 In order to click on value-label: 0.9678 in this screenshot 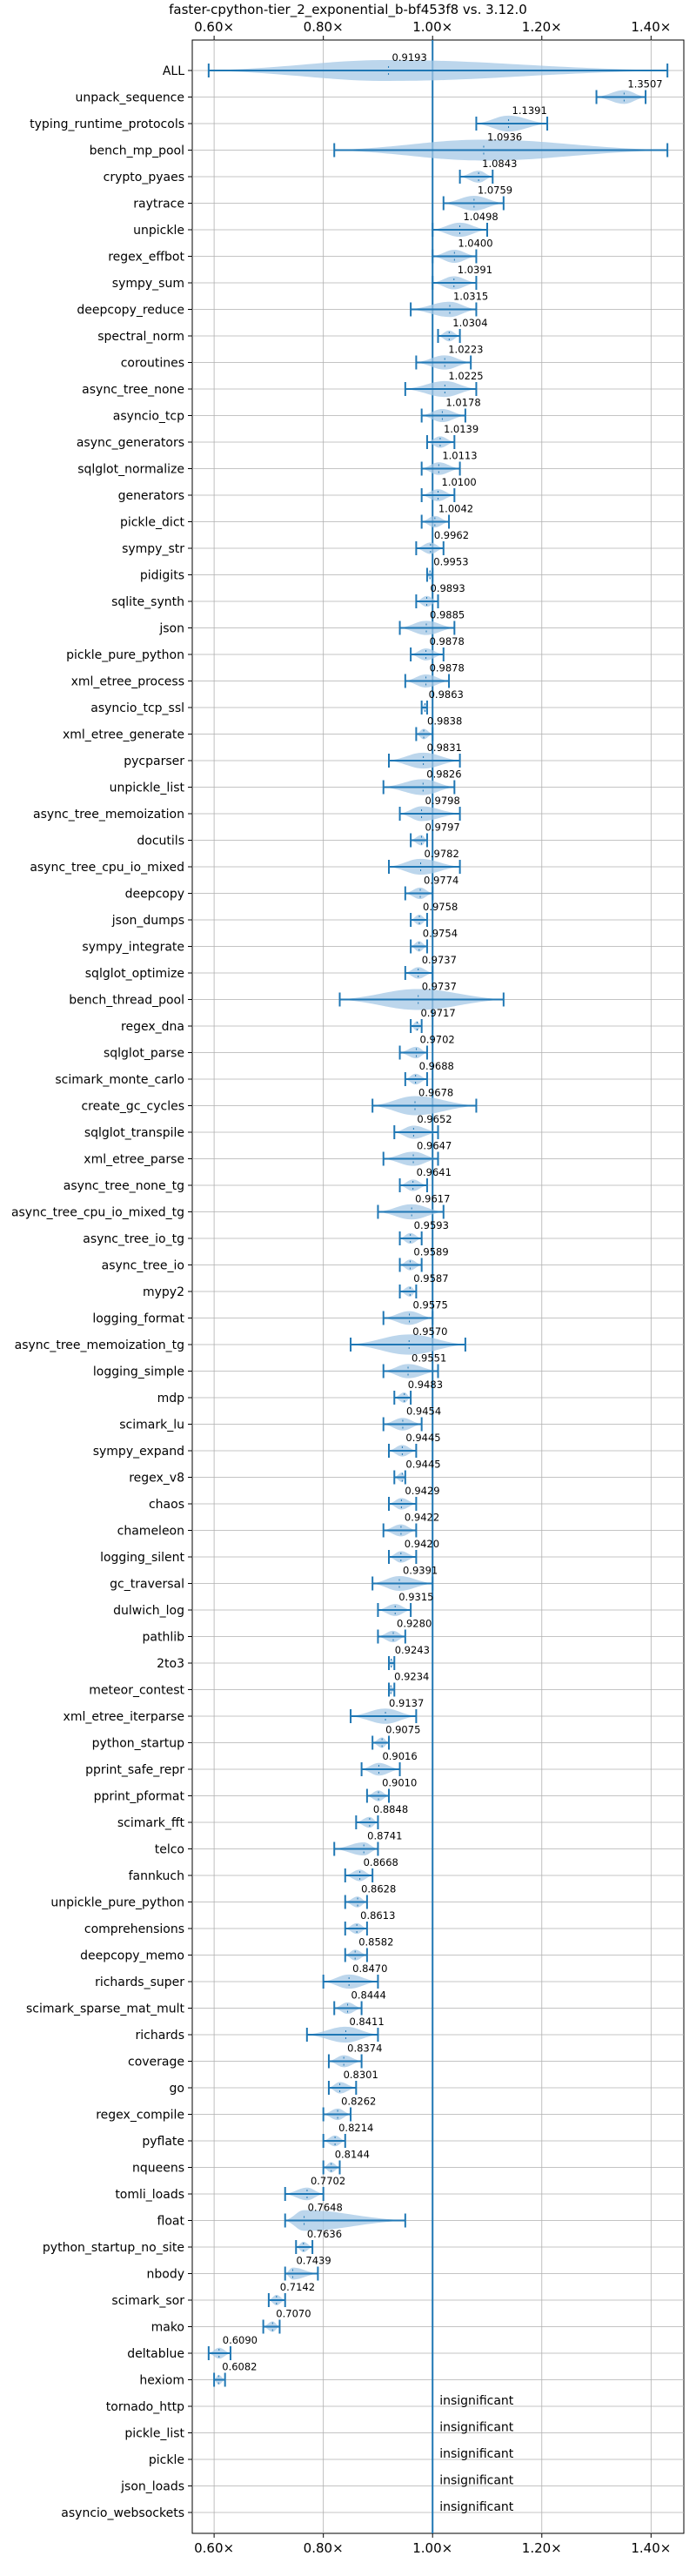, I will do `click(435, 1093)`.